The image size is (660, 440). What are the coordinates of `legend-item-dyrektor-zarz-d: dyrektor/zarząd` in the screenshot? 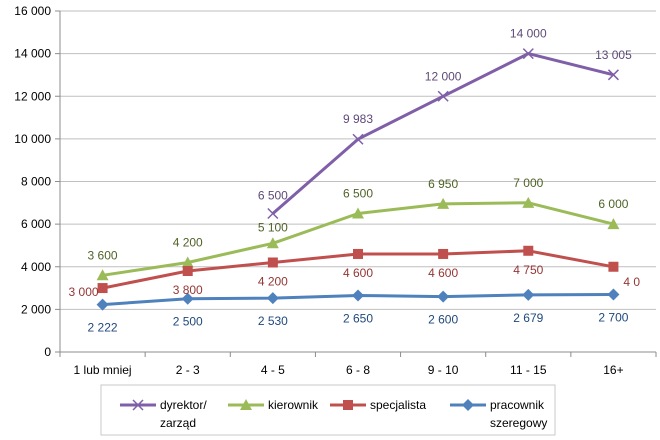 It's located at (163, 414).